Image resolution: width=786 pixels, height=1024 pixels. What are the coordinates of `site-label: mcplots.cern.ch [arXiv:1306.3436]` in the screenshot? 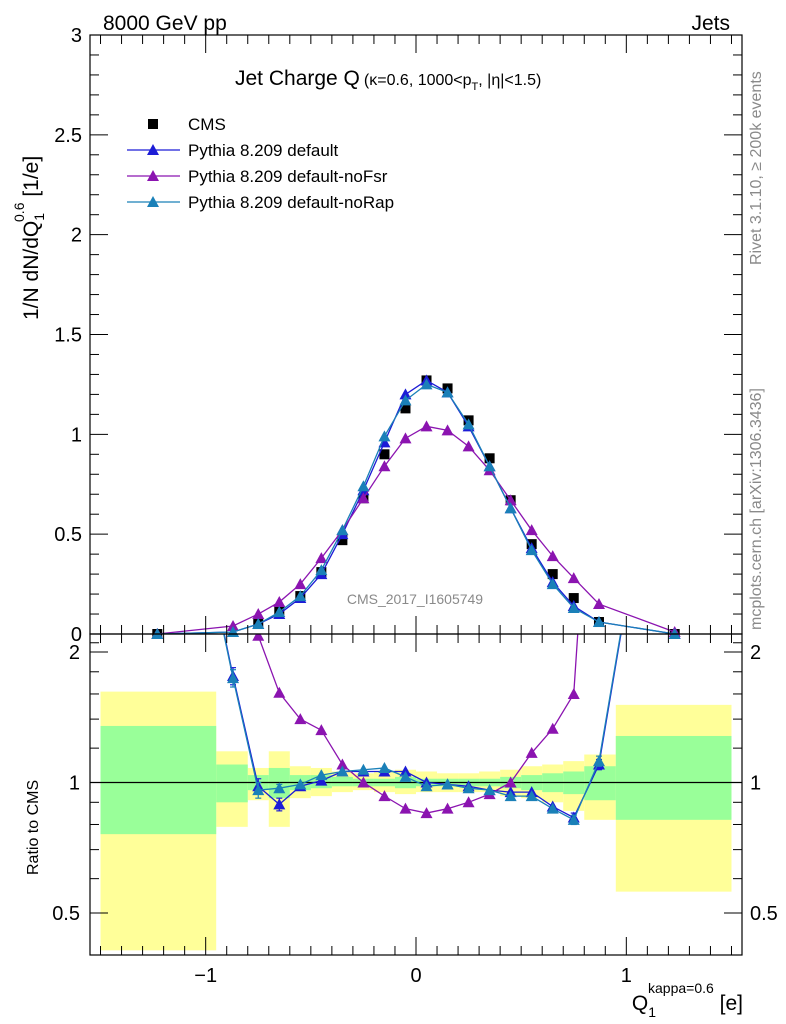 It's located at (756, 509).